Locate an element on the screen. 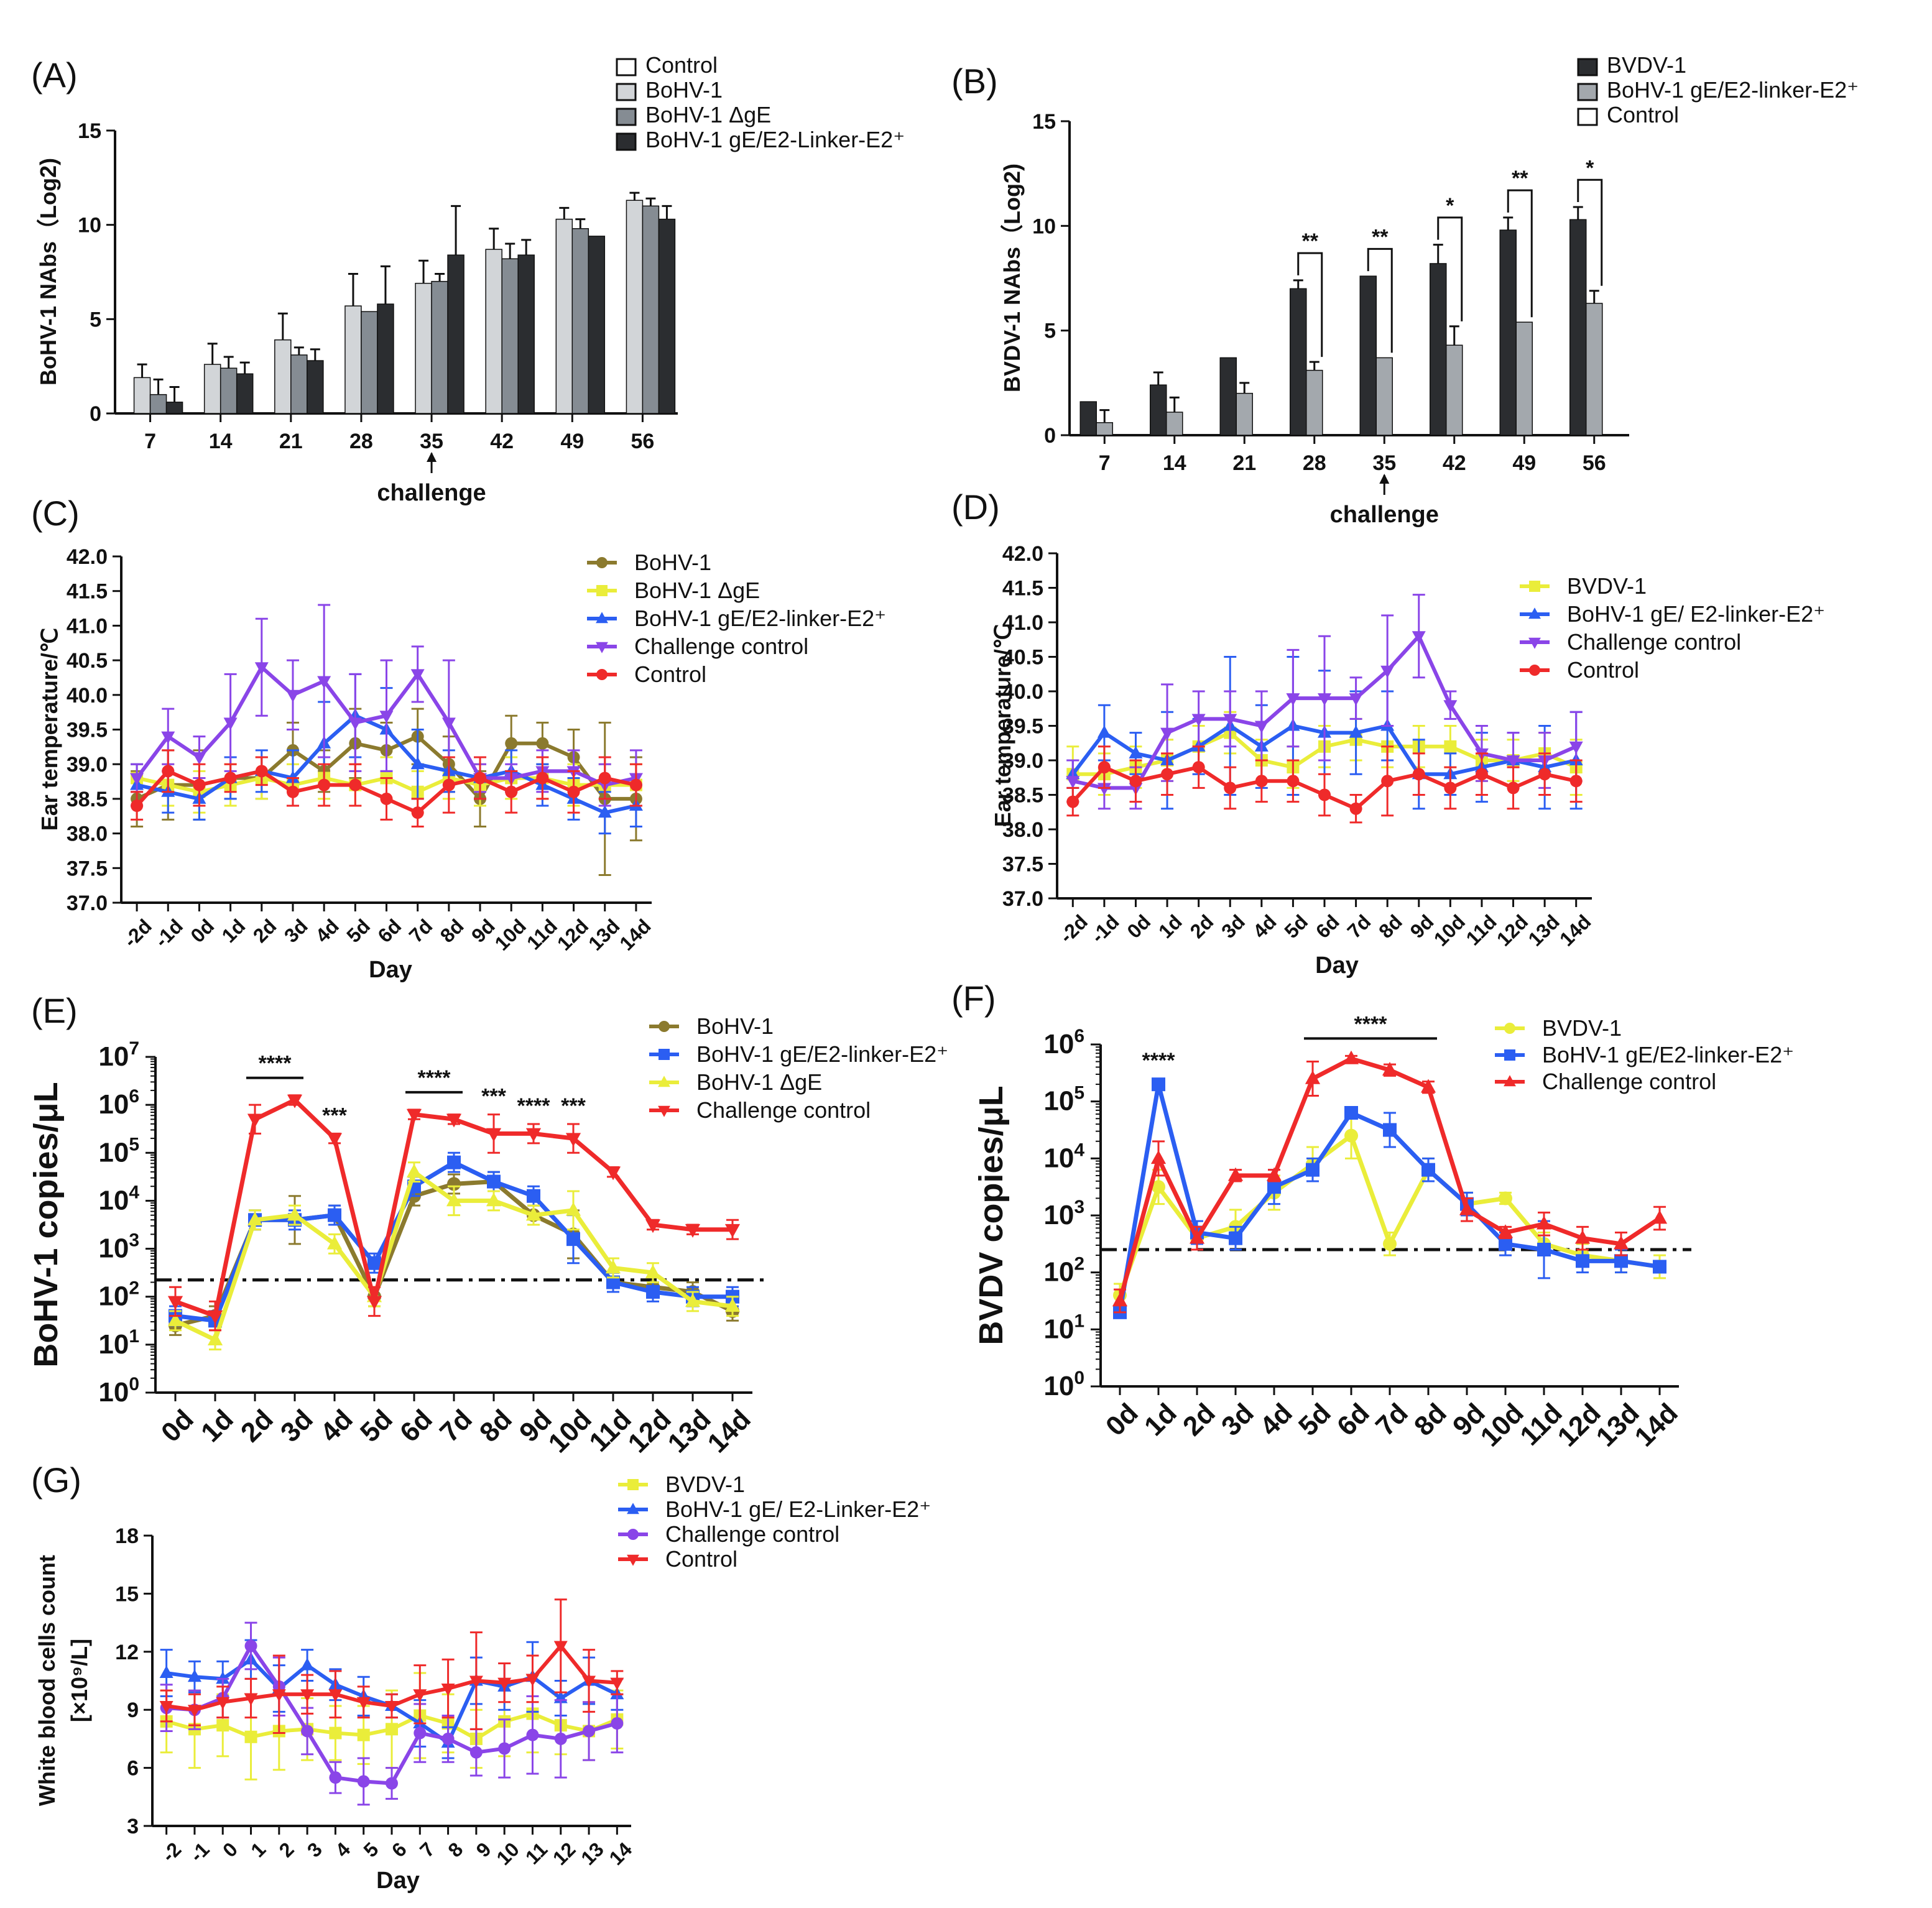  legend-swatch is located at coordinates (626, 141).